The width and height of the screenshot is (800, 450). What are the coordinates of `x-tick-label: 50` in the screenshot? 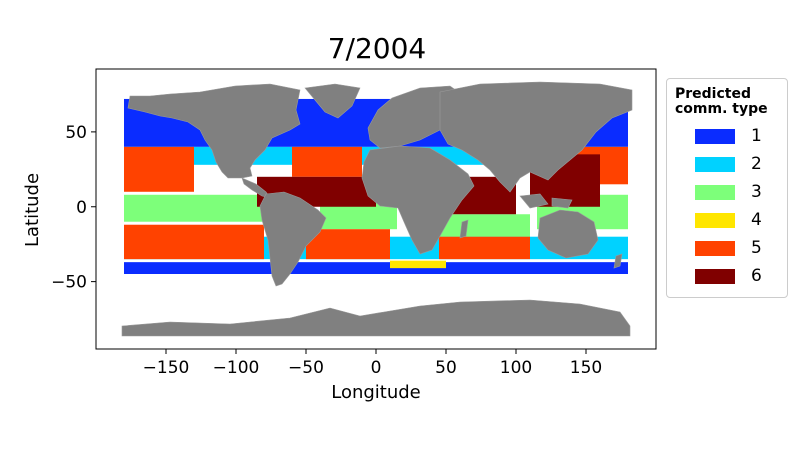 It's located at (446, 368).